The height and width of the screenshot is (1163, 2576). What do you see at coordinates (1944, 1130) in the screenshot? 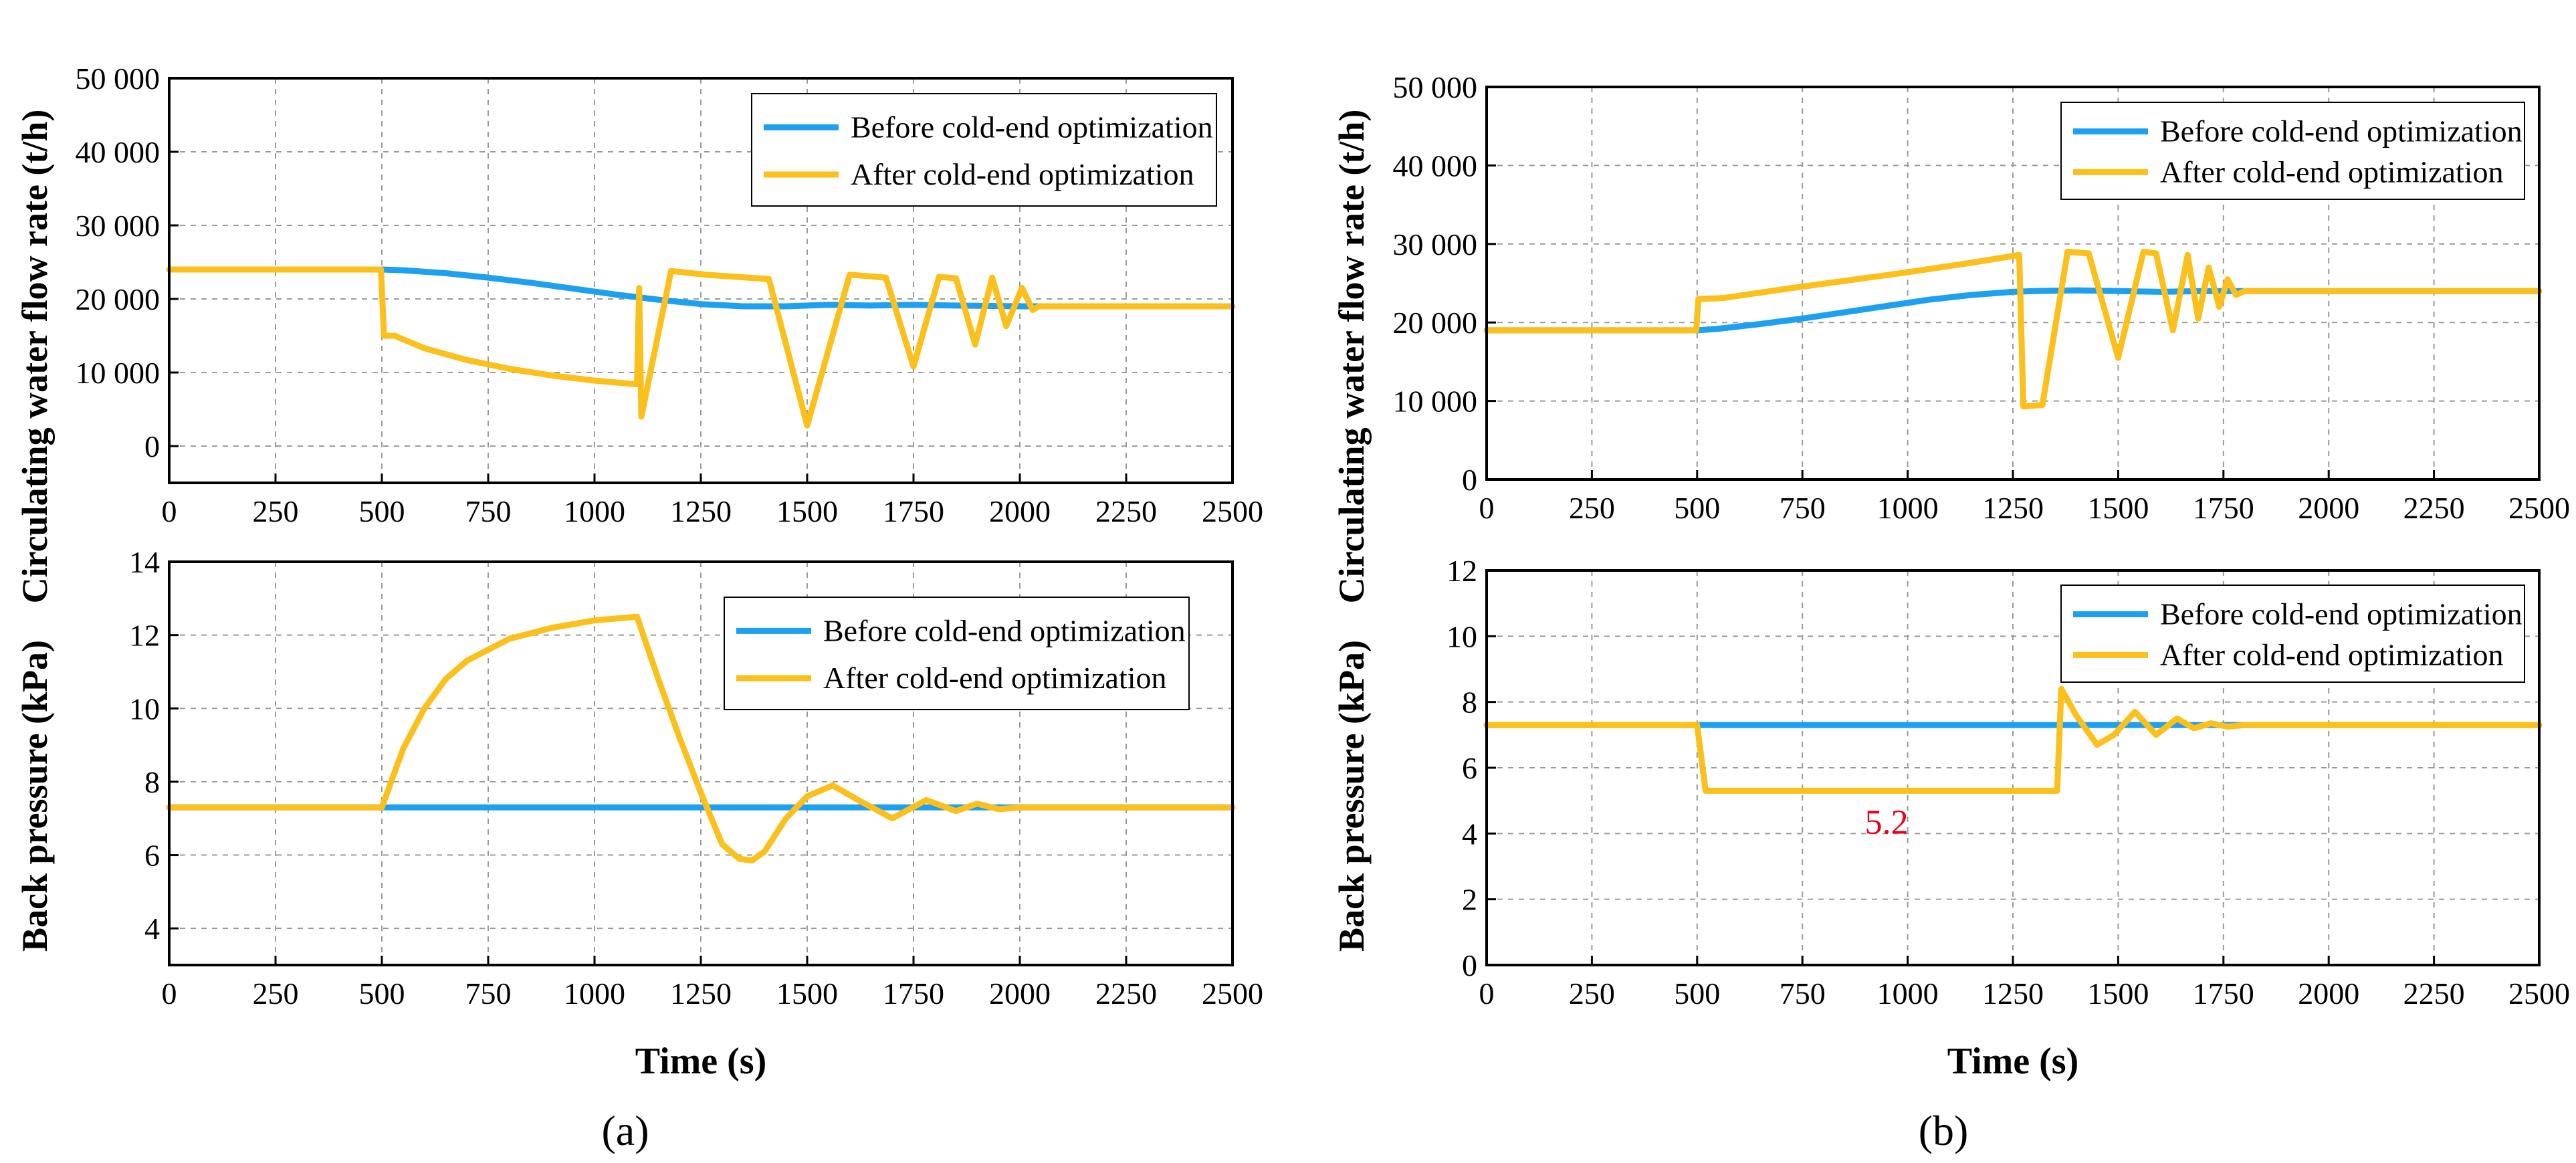
I see `panel-label-b: (b)` at bounding box center [1944, 1130].